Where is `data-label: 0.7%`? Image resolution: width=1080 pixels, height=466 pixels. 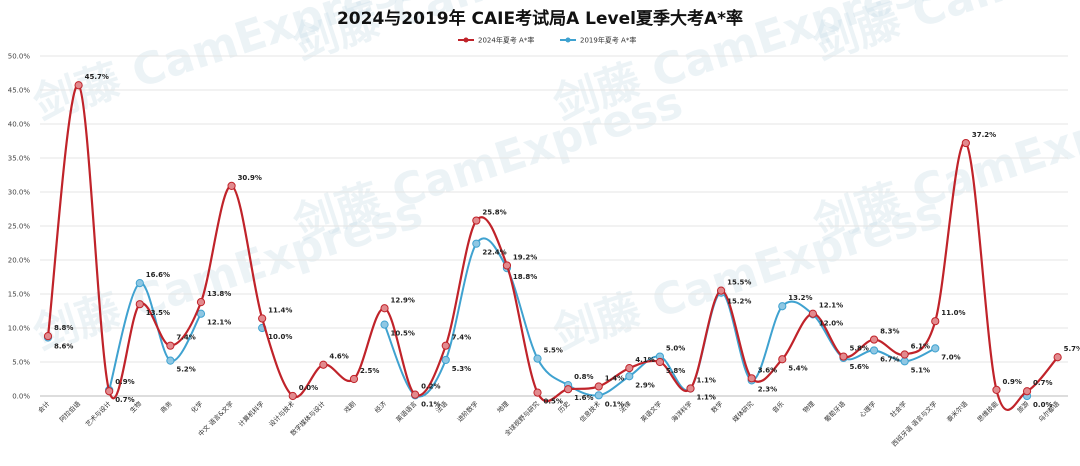
data-label: 0.7% is located at coordinates (124, 400).